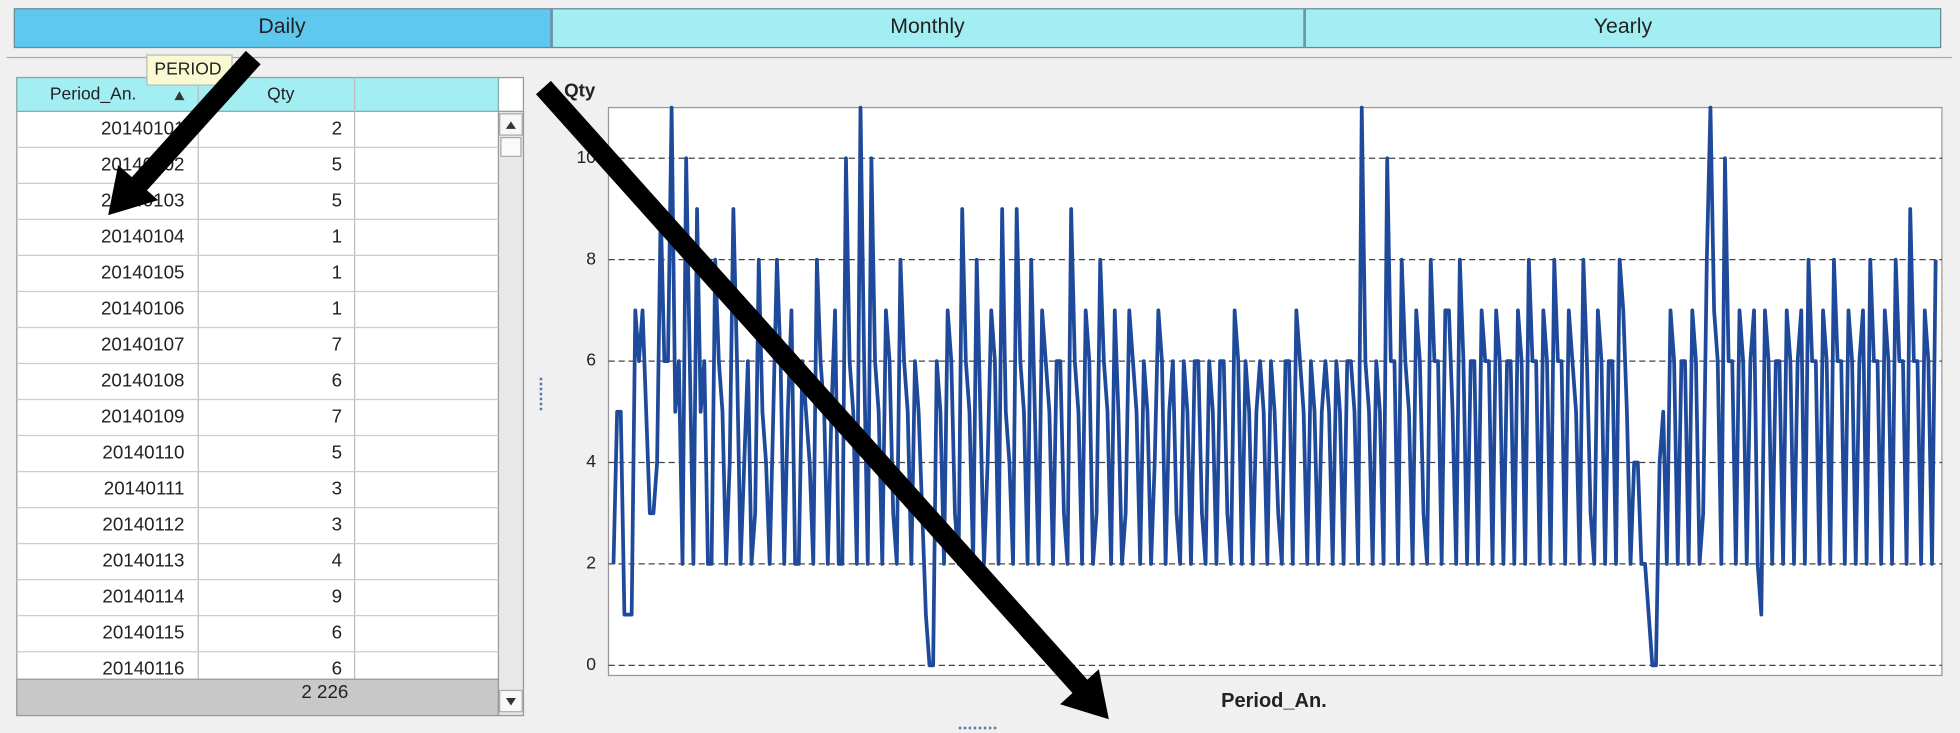  What do you see at coordinates (142, 343) in the screenshot?
I see `period-cell: 20140107` at bounding box center [142, 343].